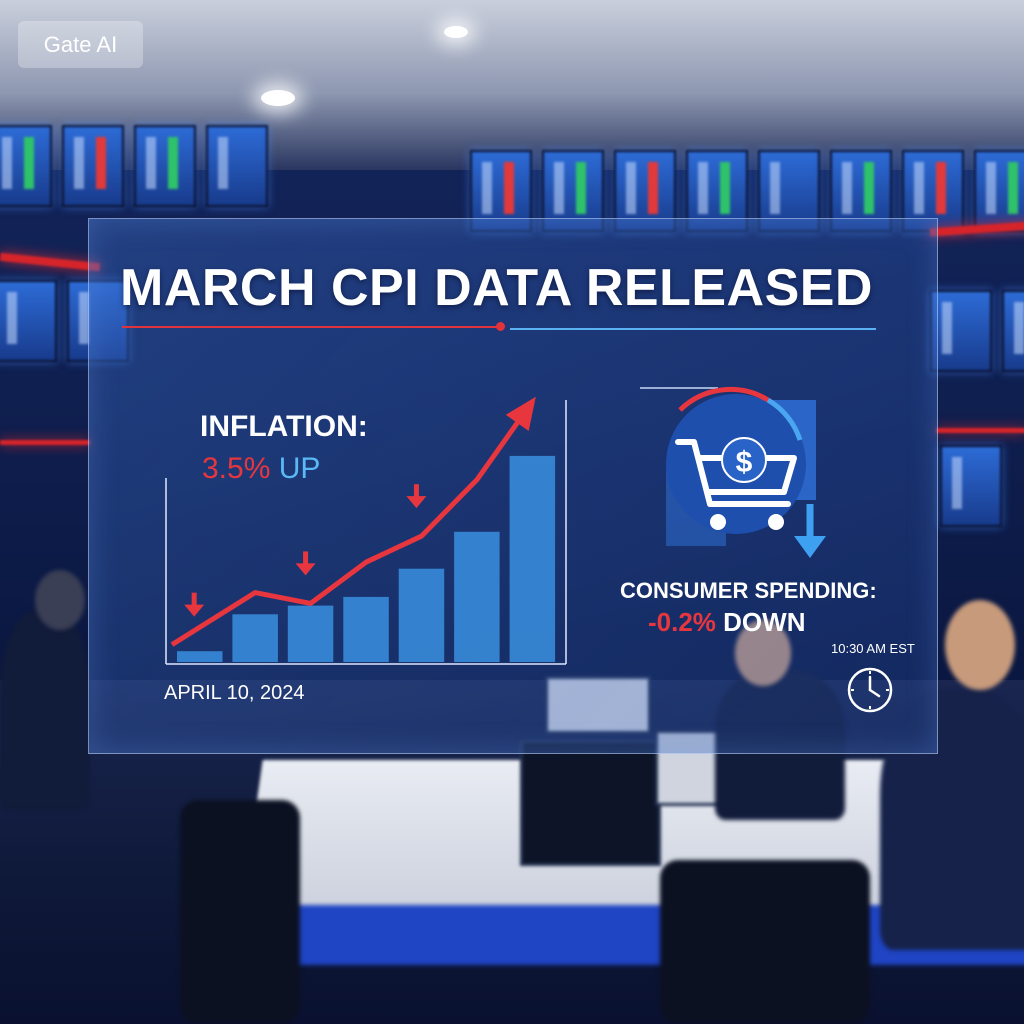  Describe the element at coordinates (284, 426) in the screenshot. I see `inflation-label: INFLATION:` at that location.